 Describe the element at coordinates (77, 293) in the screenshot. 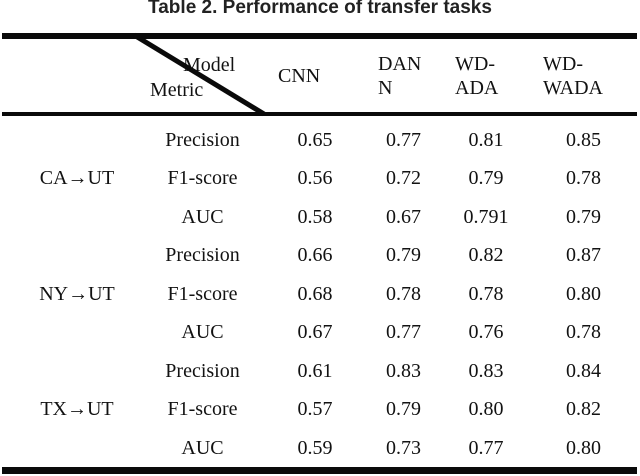

I see `task-label: NY→UT` at that location.